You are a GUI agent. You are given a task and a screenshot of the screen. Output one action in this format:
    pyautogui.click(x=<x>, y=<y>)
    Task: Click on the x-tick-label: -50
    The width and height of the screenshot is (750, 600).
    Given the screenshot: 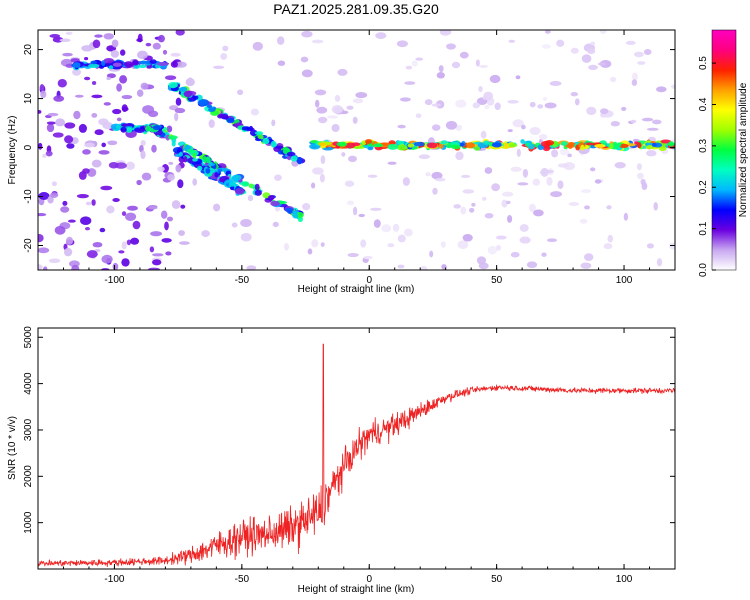 What is the action you would take?
    pyautogui.click(x=242, y=280)
    